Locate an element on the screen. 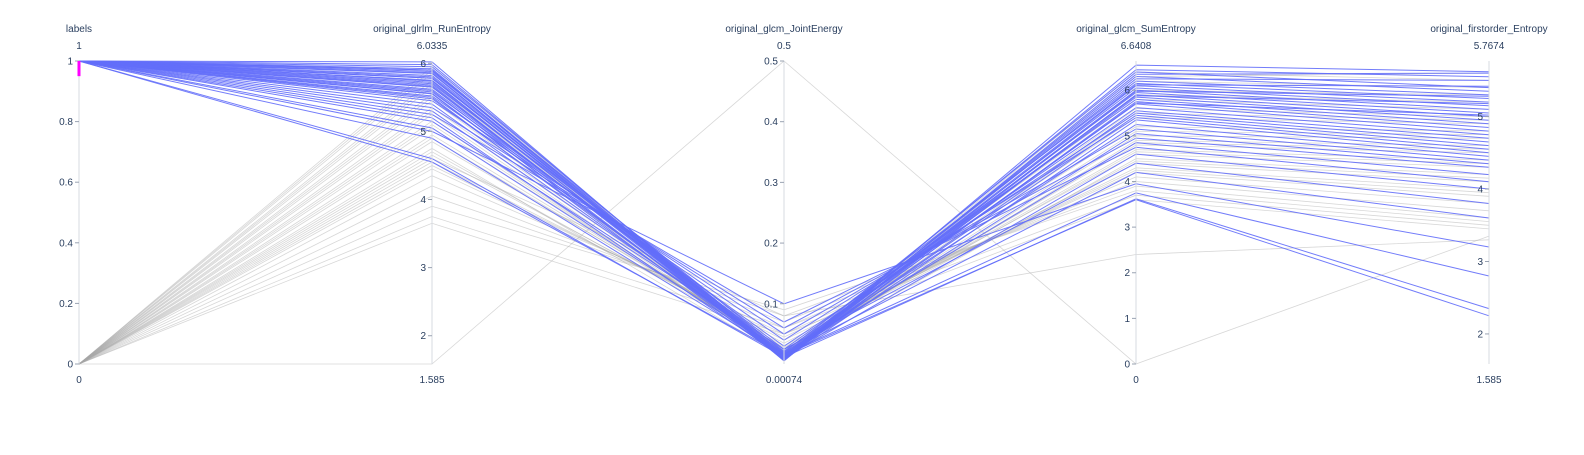 The width and height of the screenshot is (1584, 455). axis-tick-label: 0.1 is located at coordinates (771, 304).